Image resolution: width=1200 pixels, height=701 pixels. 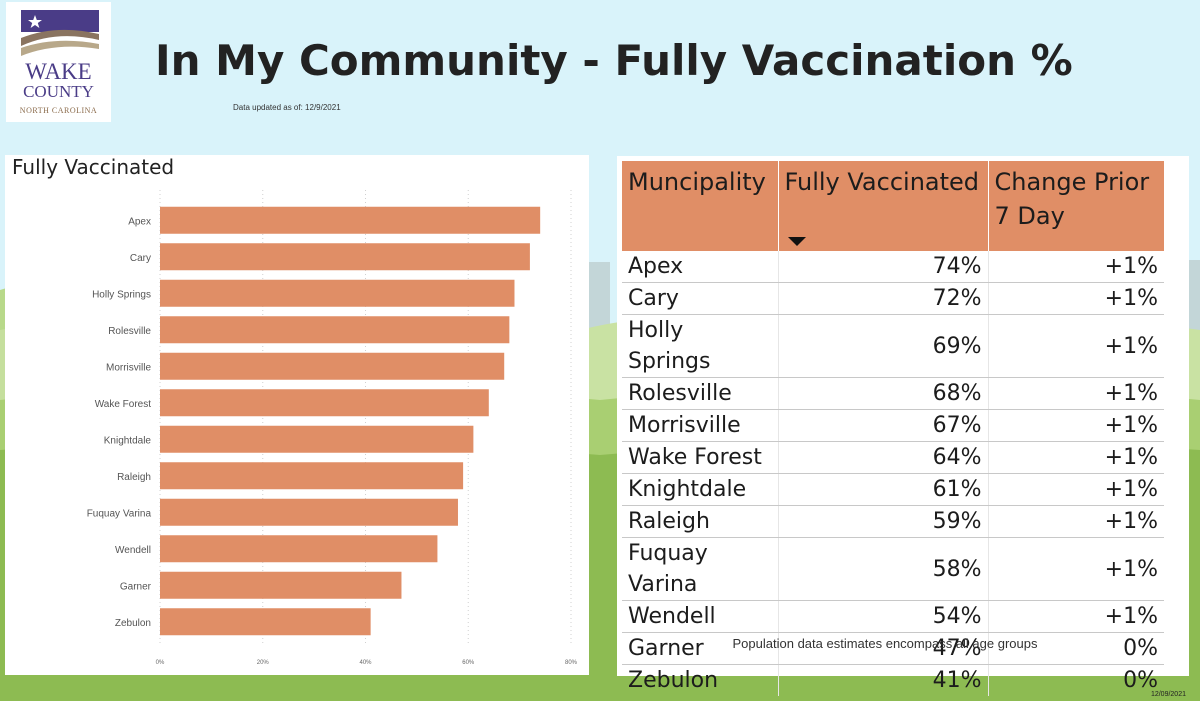 What do you see at coordinates (119, 513) in the screenshot?
I see `y-category-label: Fuquay Varina` at bounding box center [119, 513].